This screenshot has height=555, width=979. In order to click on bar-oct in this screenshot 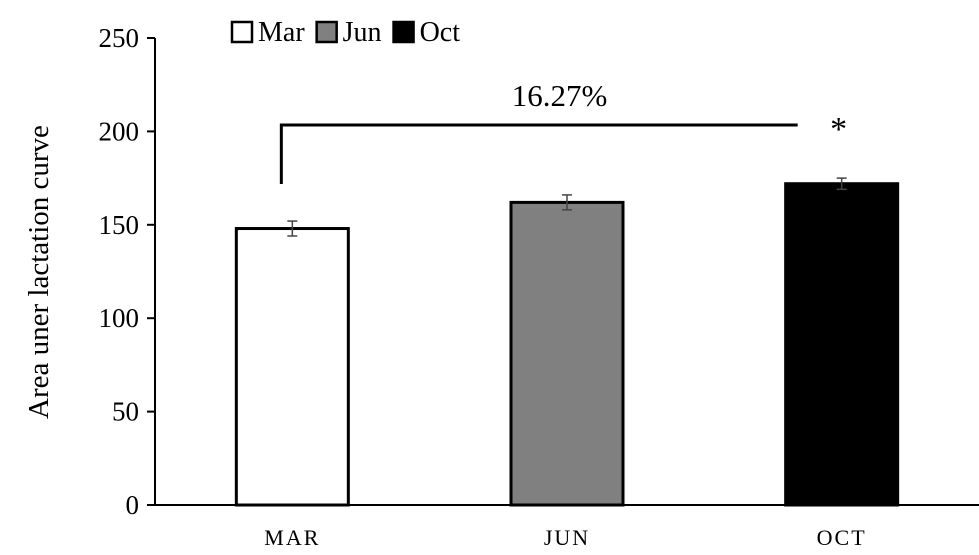, I will do `click(842, 344)`.